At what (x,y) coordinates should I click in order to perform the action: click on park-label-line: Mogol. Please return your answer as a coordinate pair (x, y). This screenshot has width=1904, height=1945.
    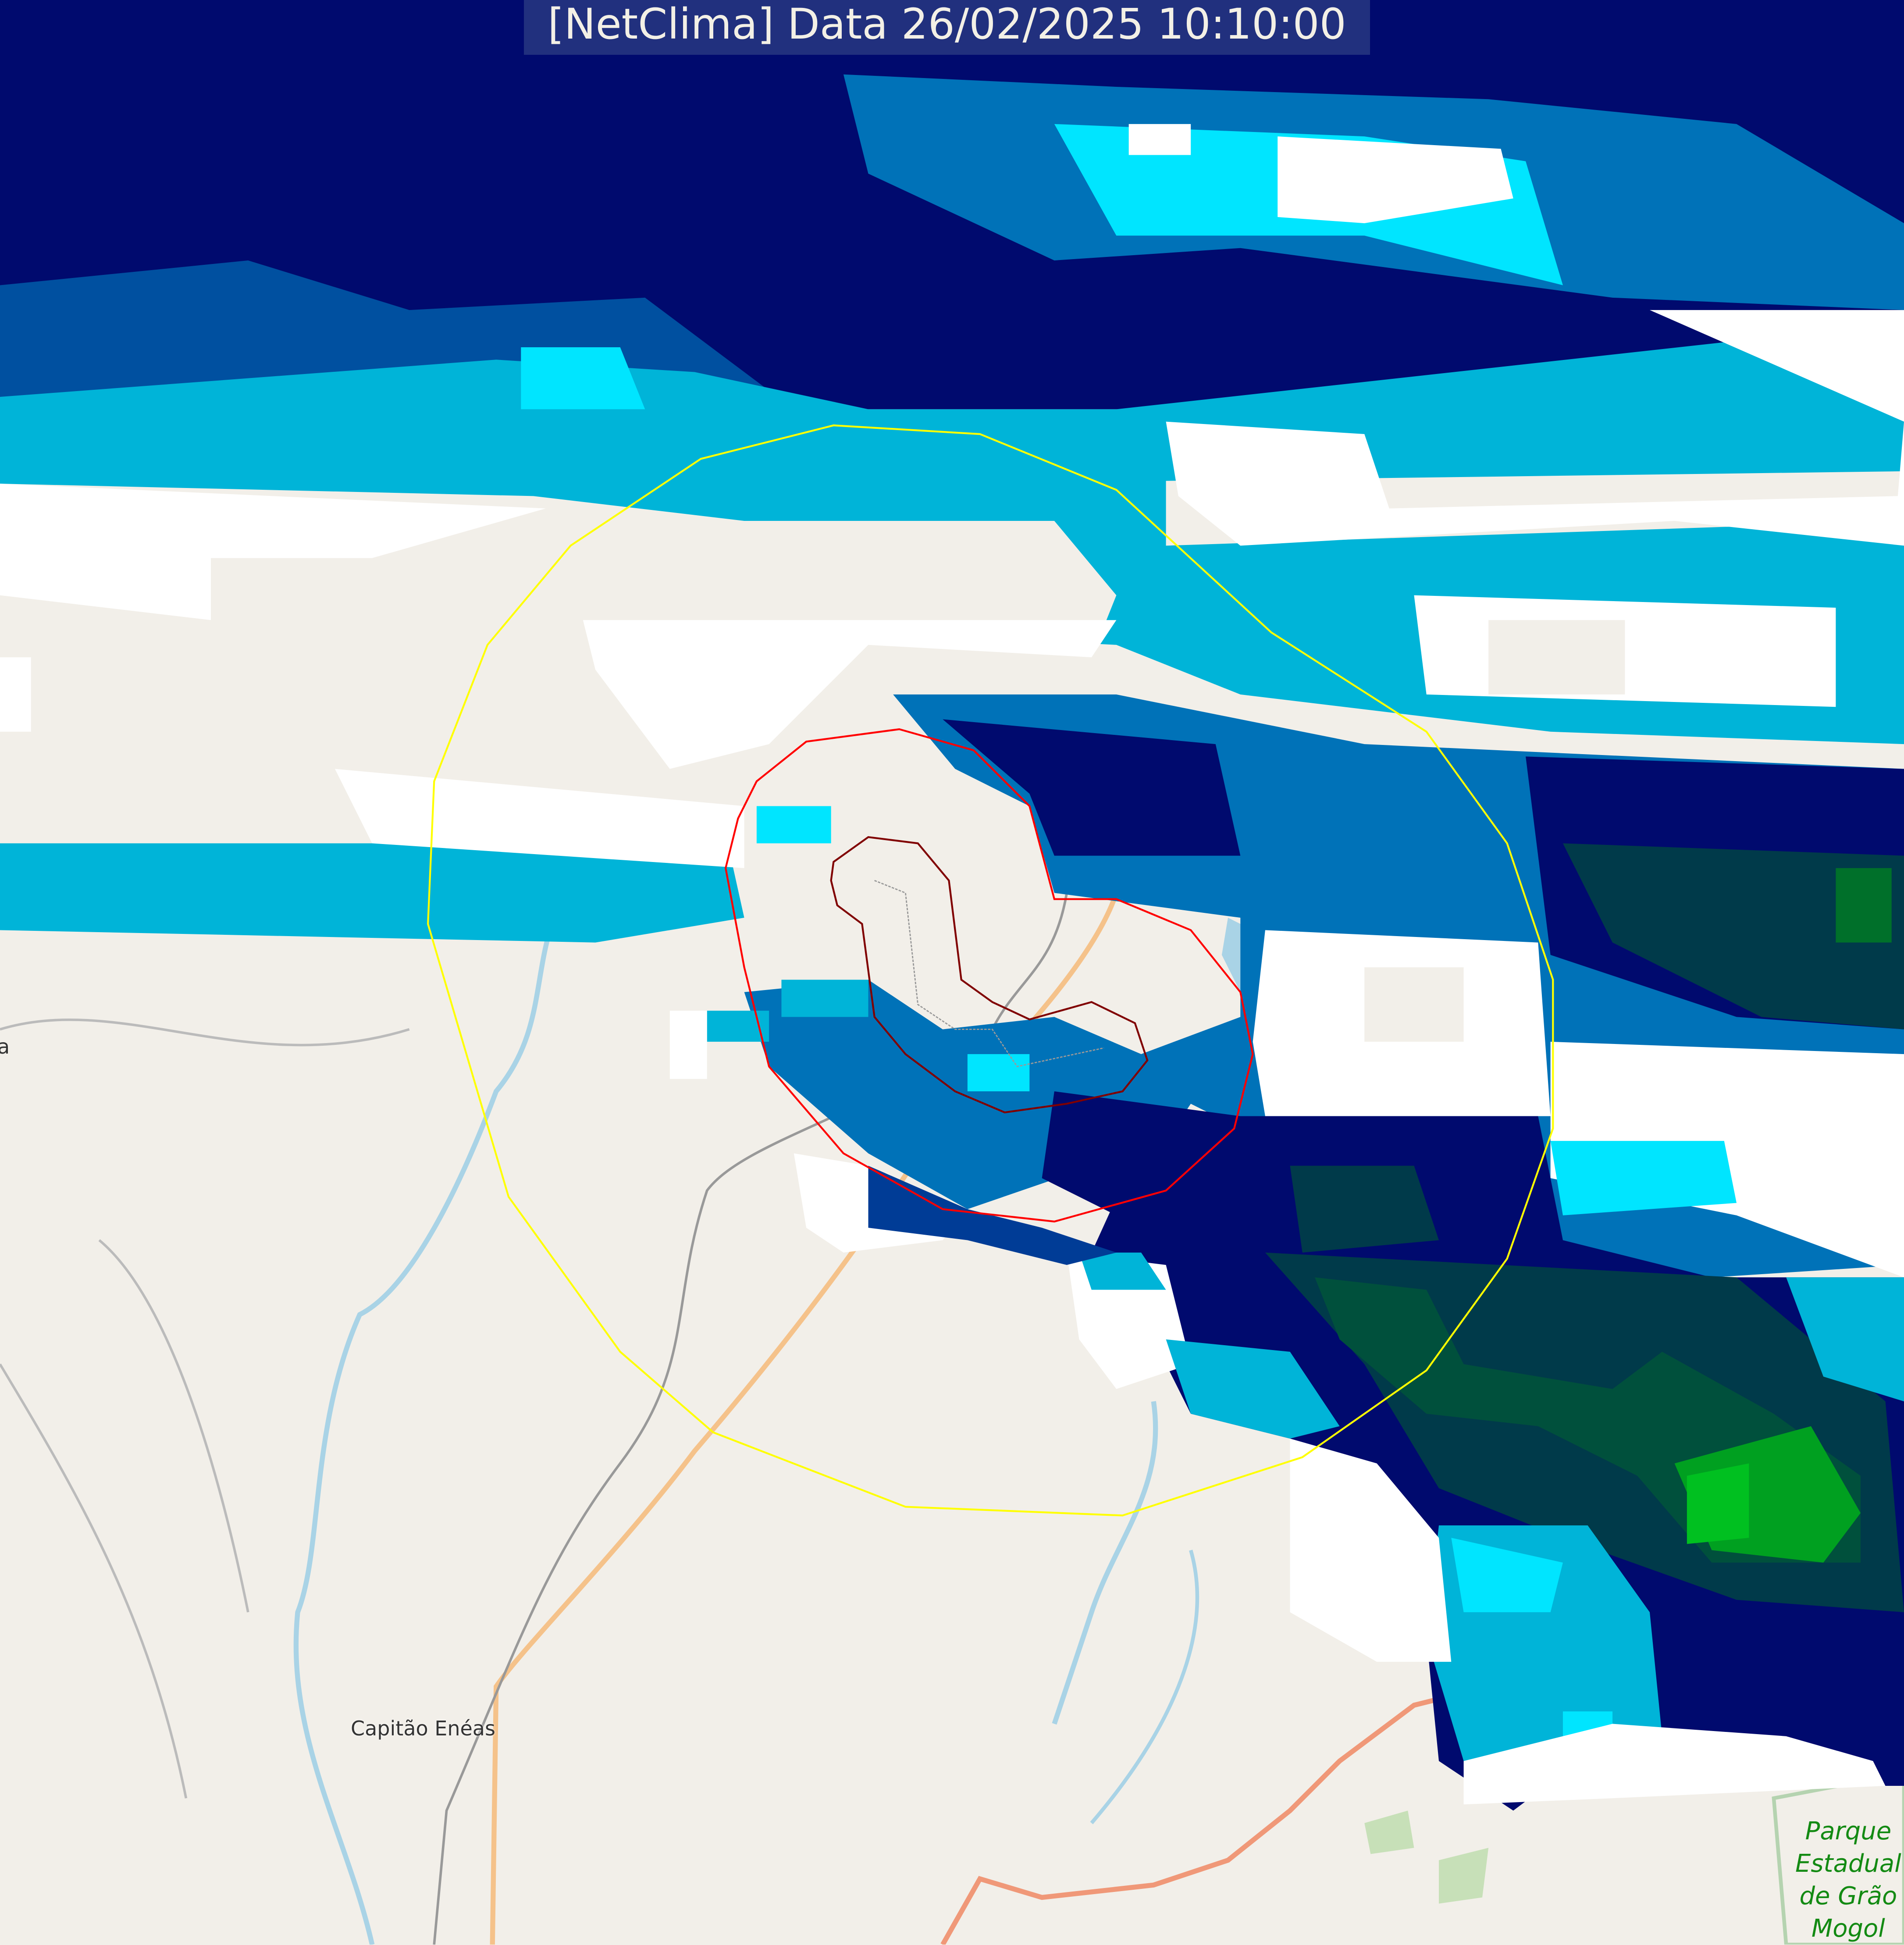
    Looking at the image, I should click on (1848, 1928).